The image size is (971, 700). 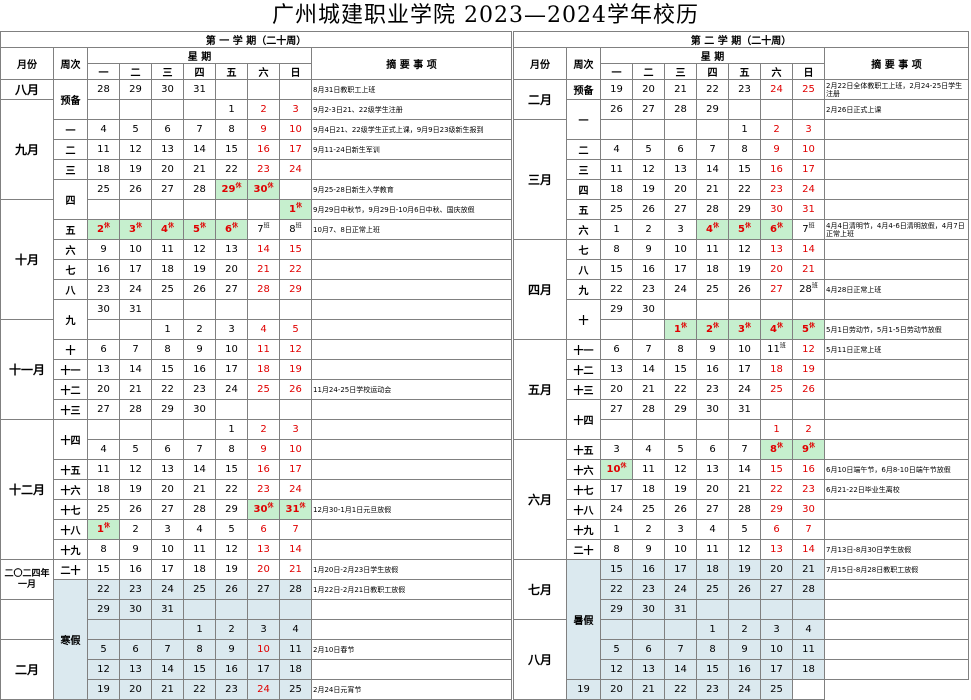 What do you see at coordinates (744, 649) in the screenshot?
I see `date-cell: 9` at bounding box center [744, 649].